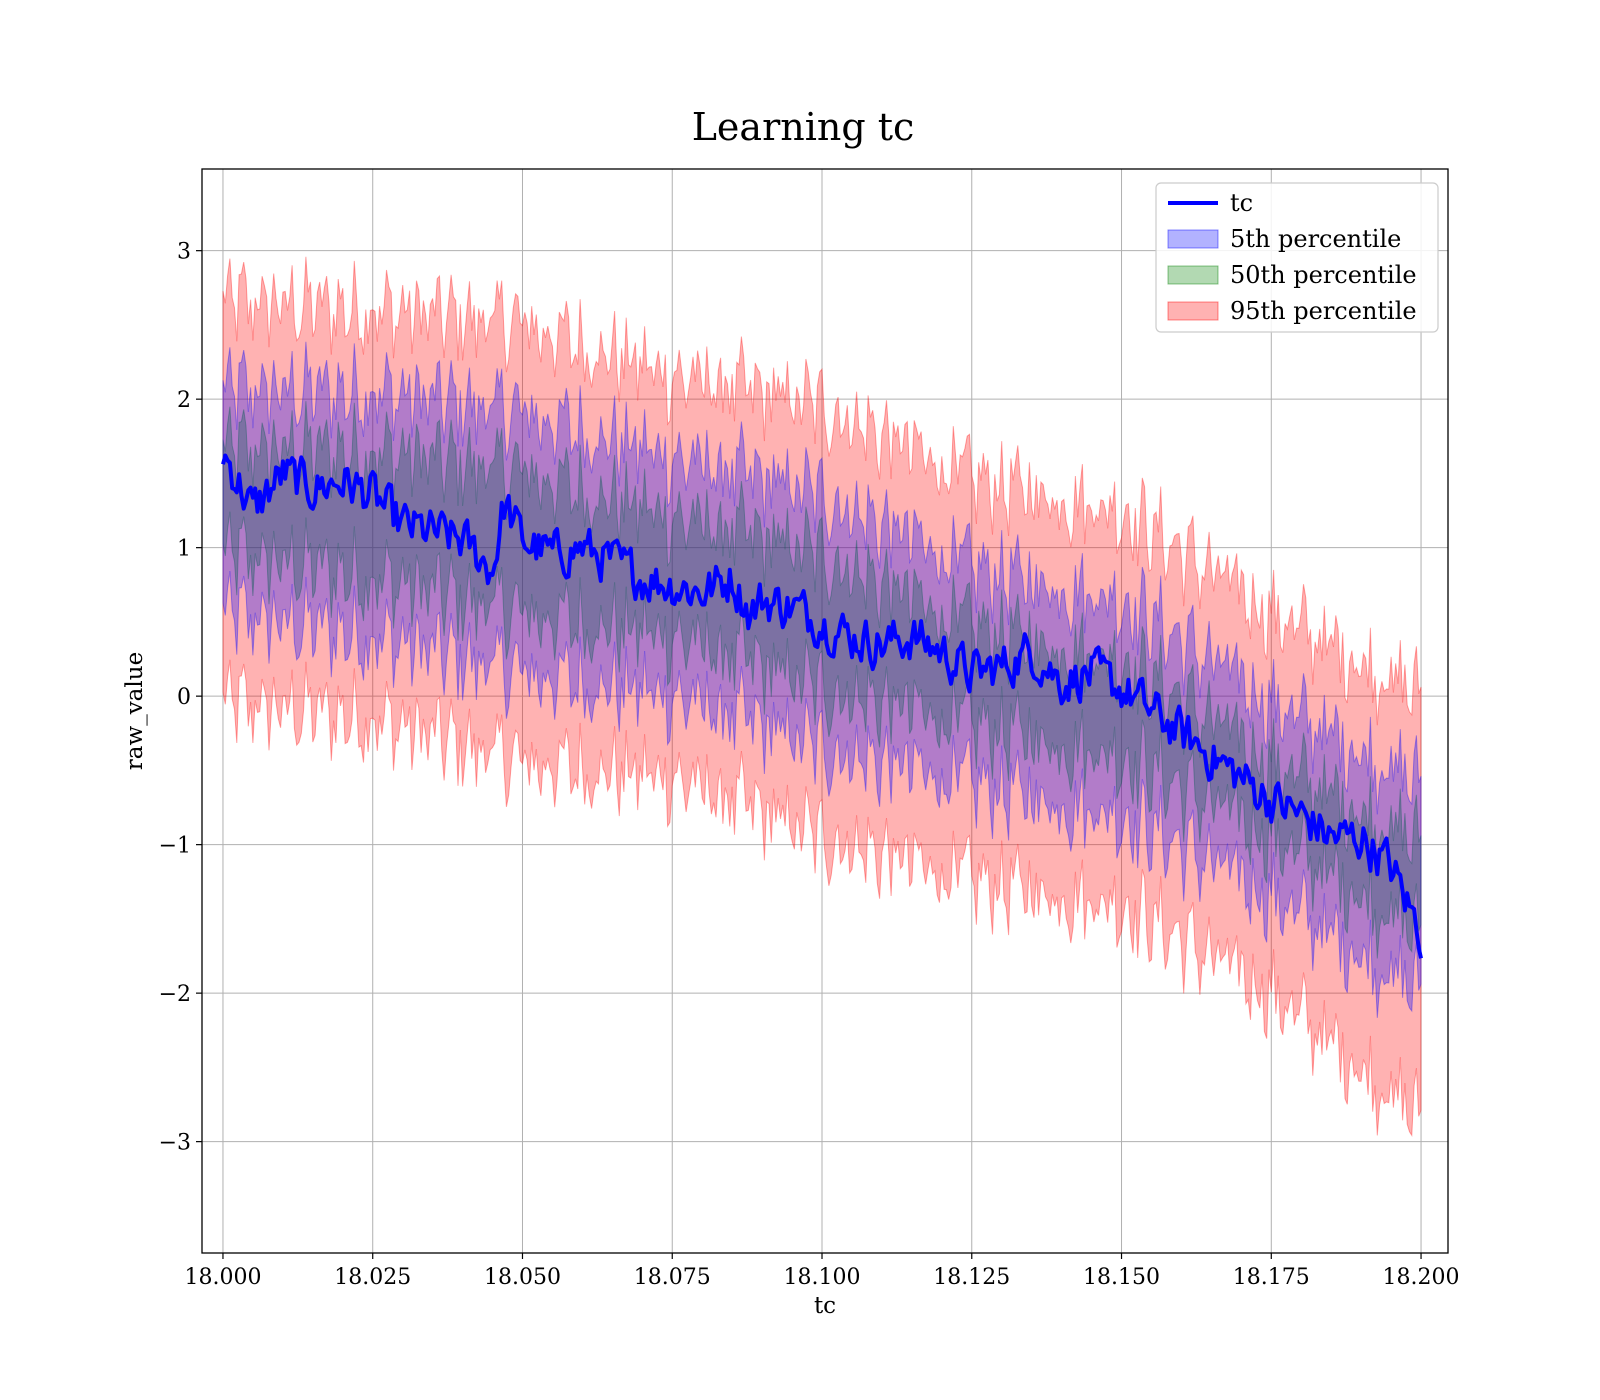  What do you see at coordinates (1271, 1277) in the screenshot?
I see `x-tick-label: 18.175` at bounding box center [1271, 1277].